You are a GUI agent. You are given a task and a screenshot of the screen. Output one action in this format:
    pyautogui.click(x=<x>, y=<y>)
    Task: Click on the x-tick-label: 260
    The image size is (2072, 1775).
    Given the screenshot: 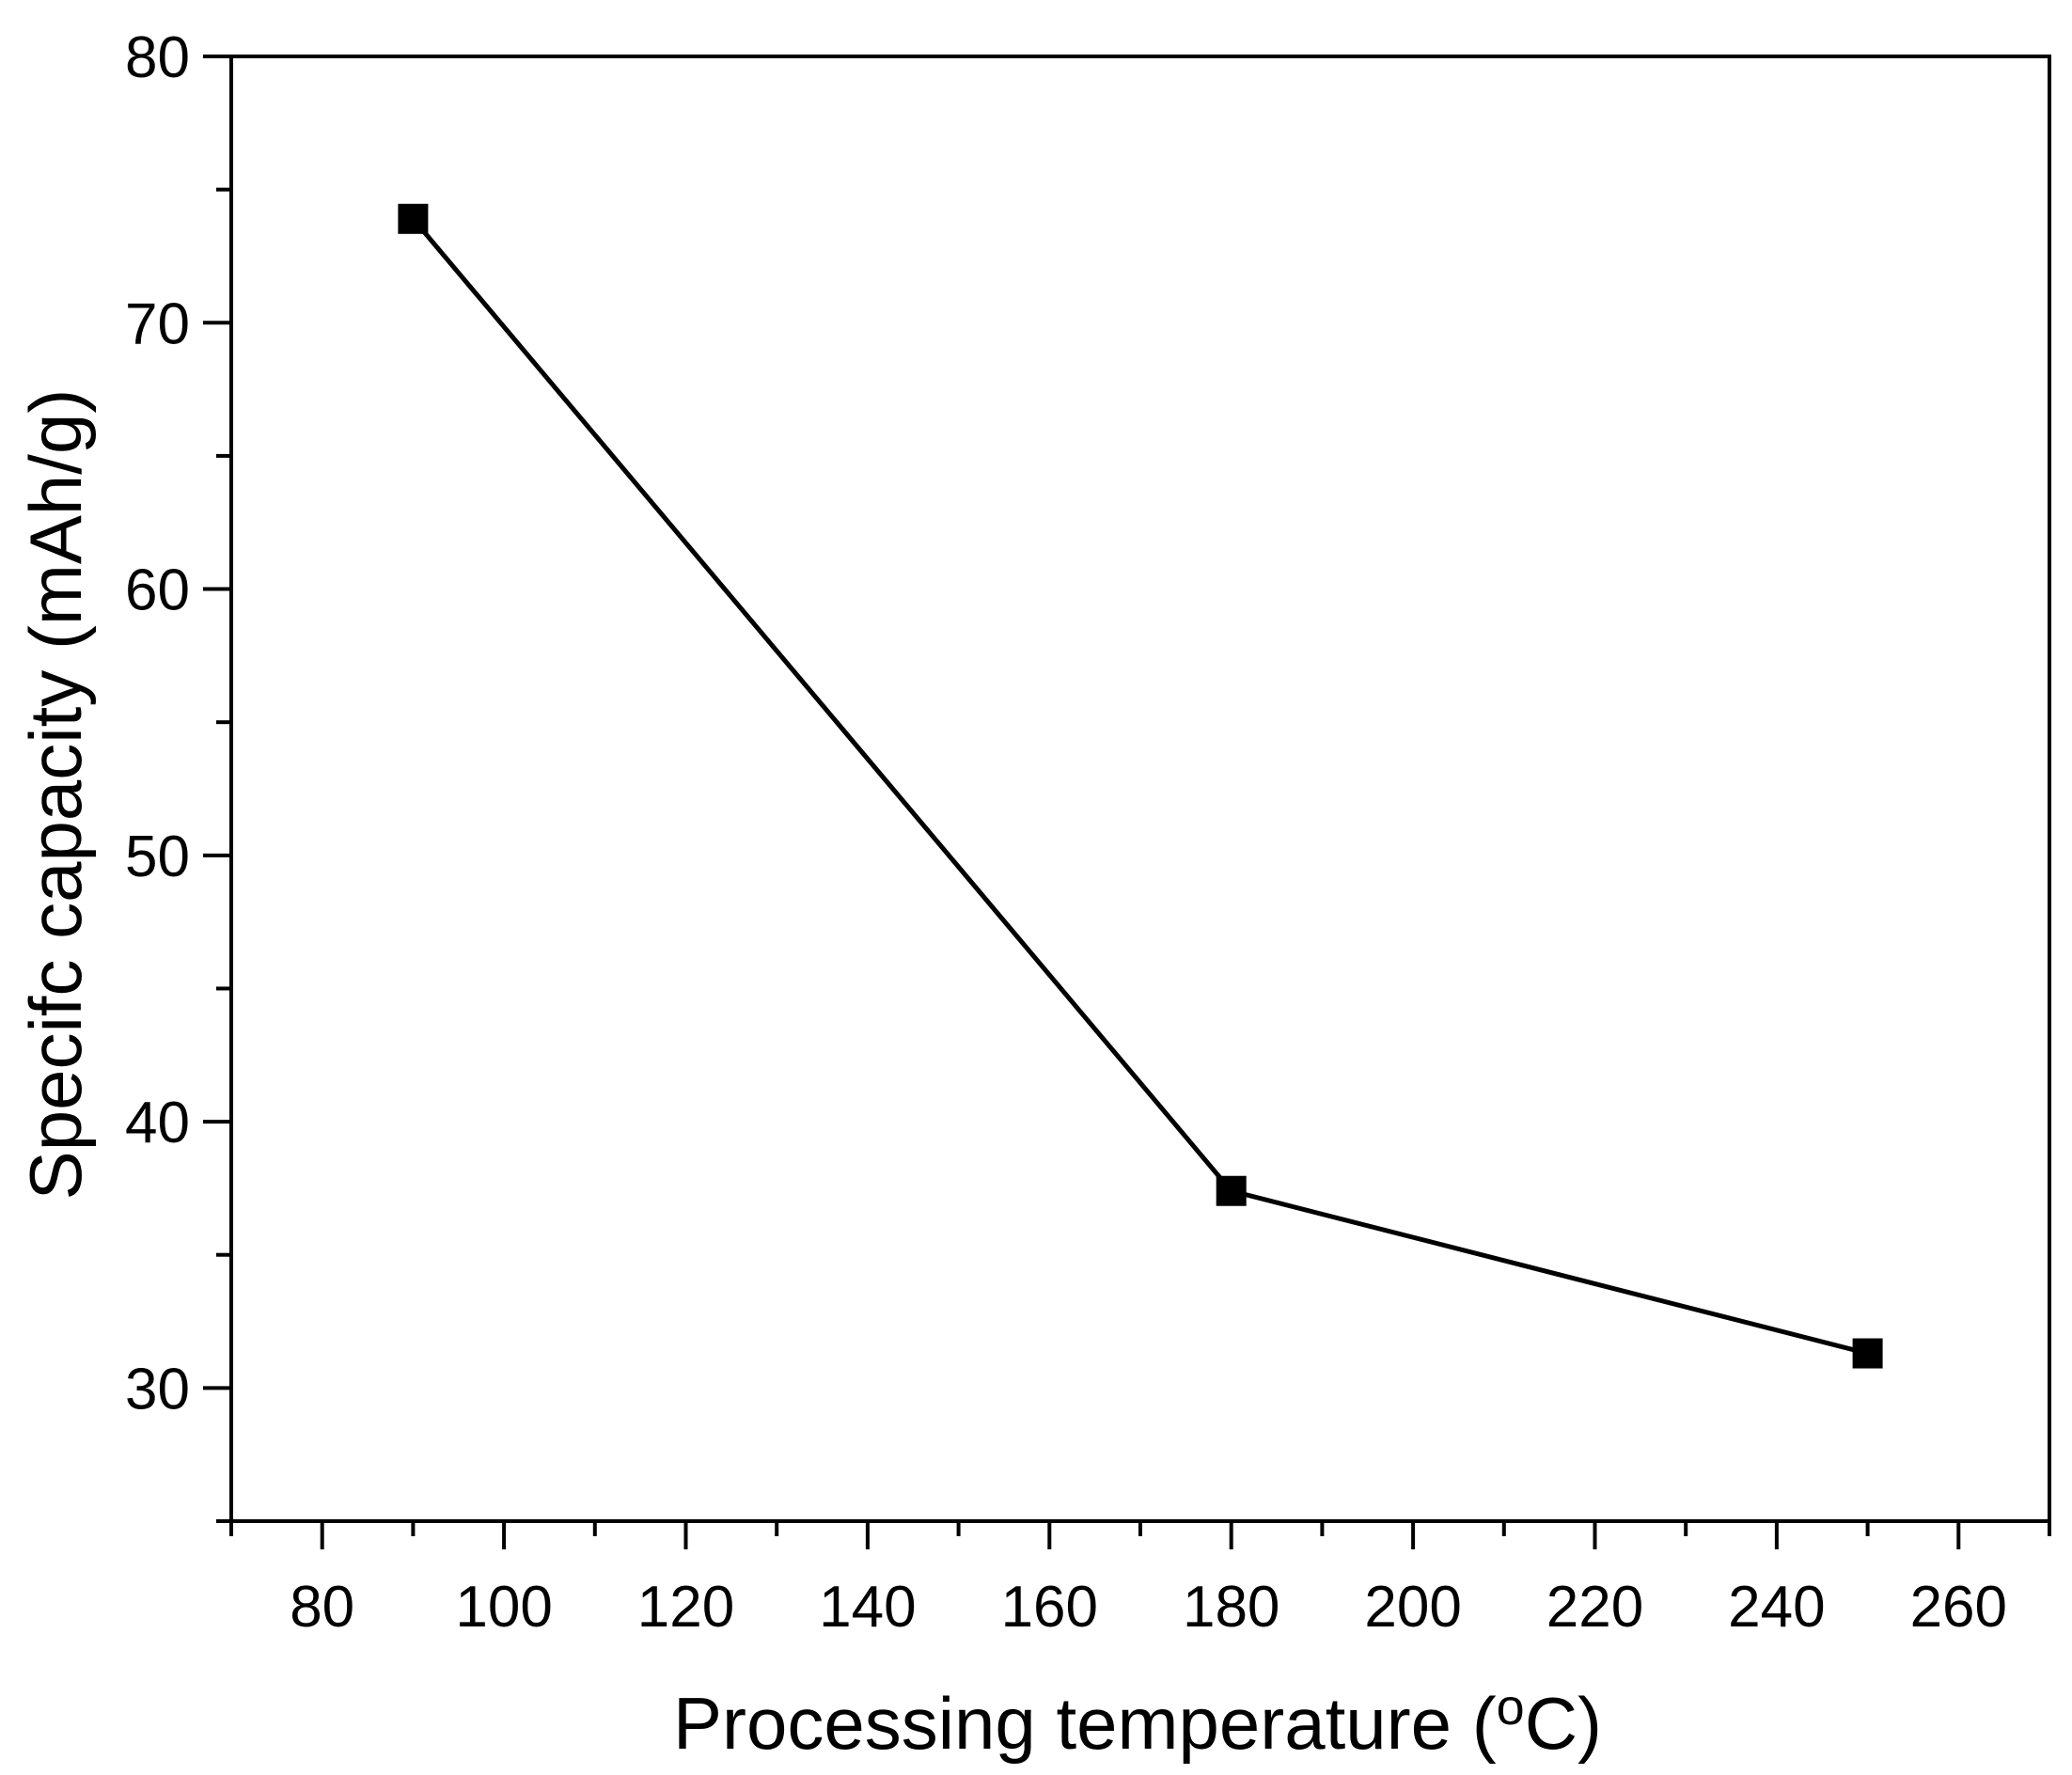 What is the action you would take?
    pyautogui.click(x=1959, y=1607)
    